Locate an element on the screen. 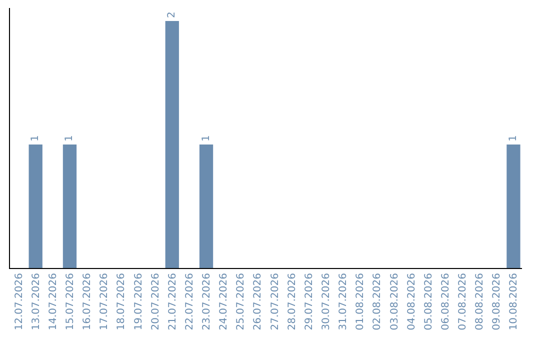 This screenshot has width=540, height=340. data-label: 2 is located at coordinates (172, 15).